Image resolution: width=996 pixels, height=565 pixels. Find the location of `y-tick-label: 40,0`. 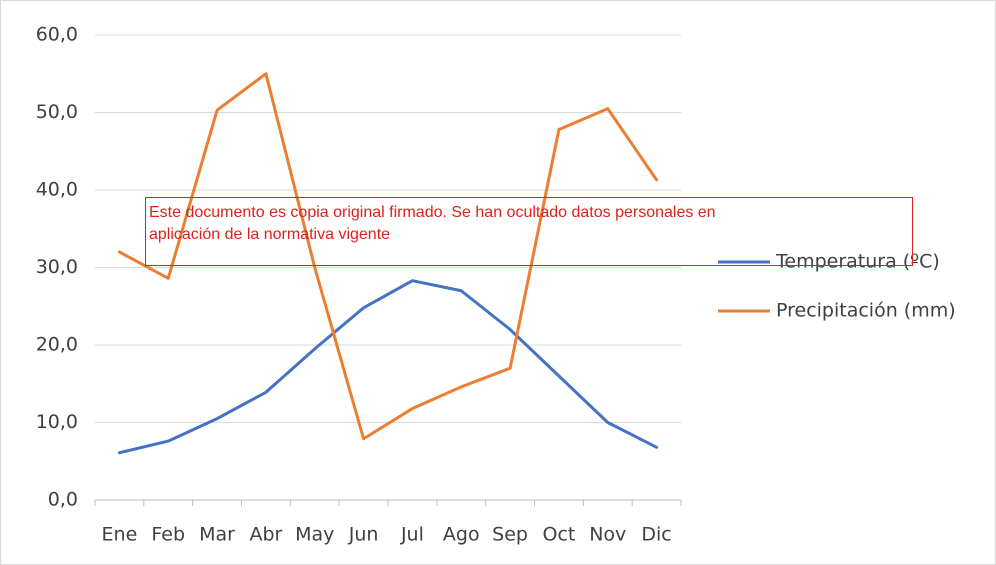

y-tick-label: 40,0 is located at coordinates (57, 190).